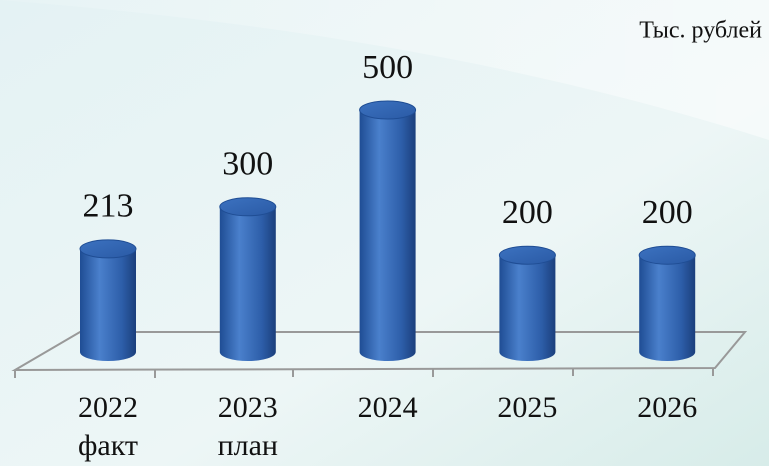 This screenshot has height=466, width=769. I want to click on x-tick-label: 2026, so click(667, 407).